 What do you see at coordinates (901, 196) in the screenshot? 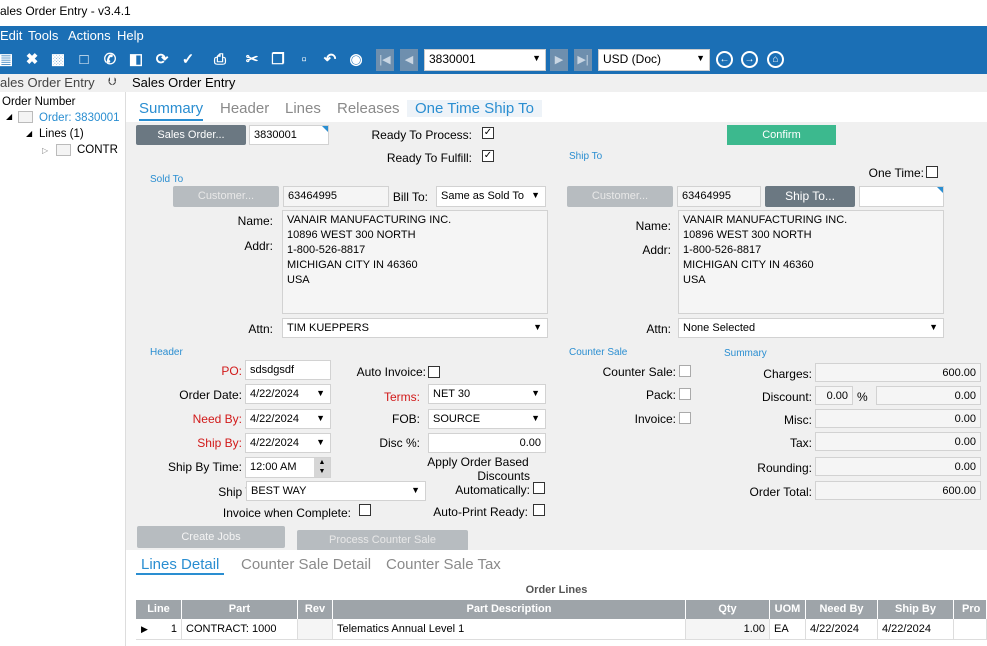
I see `ship-to-id-field` at bounding box center [901, 196].